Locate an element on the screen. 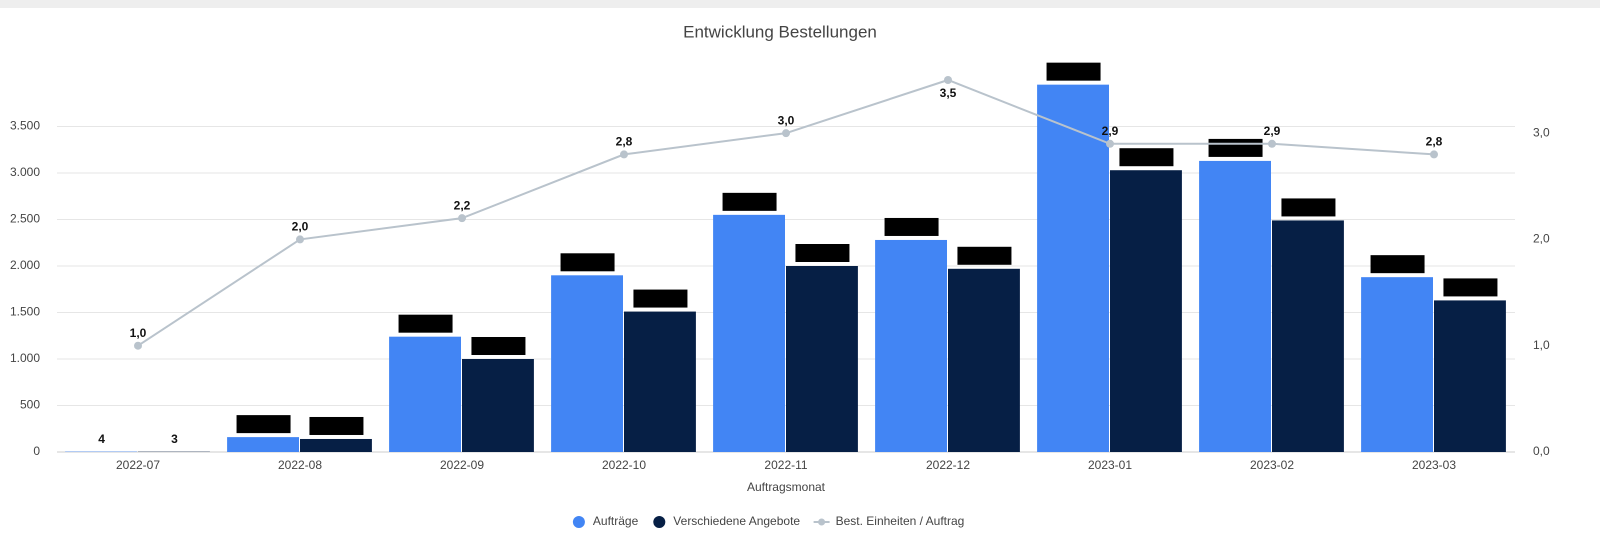  x-tick-label: 2022-11 is located at coordinates (785, 465).